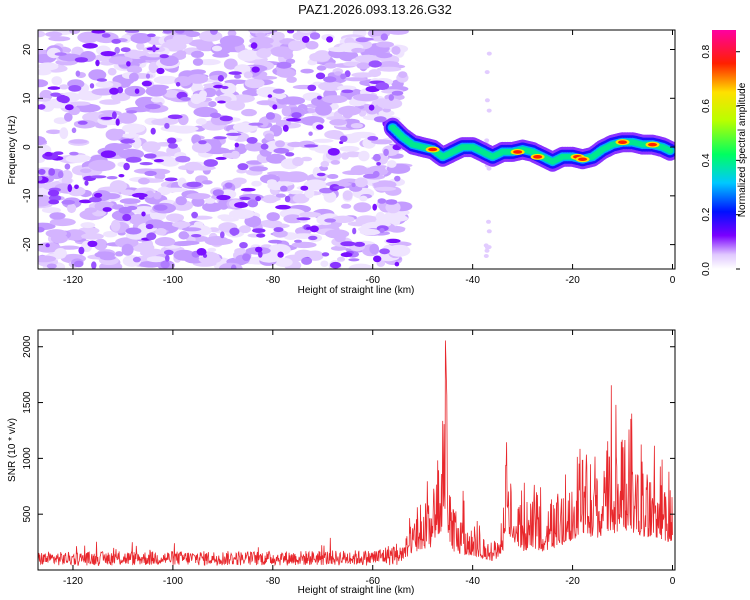 The height and width of the screenshot is (600, 750). I want to click on y-tick-label: 20, so click(27, 50).